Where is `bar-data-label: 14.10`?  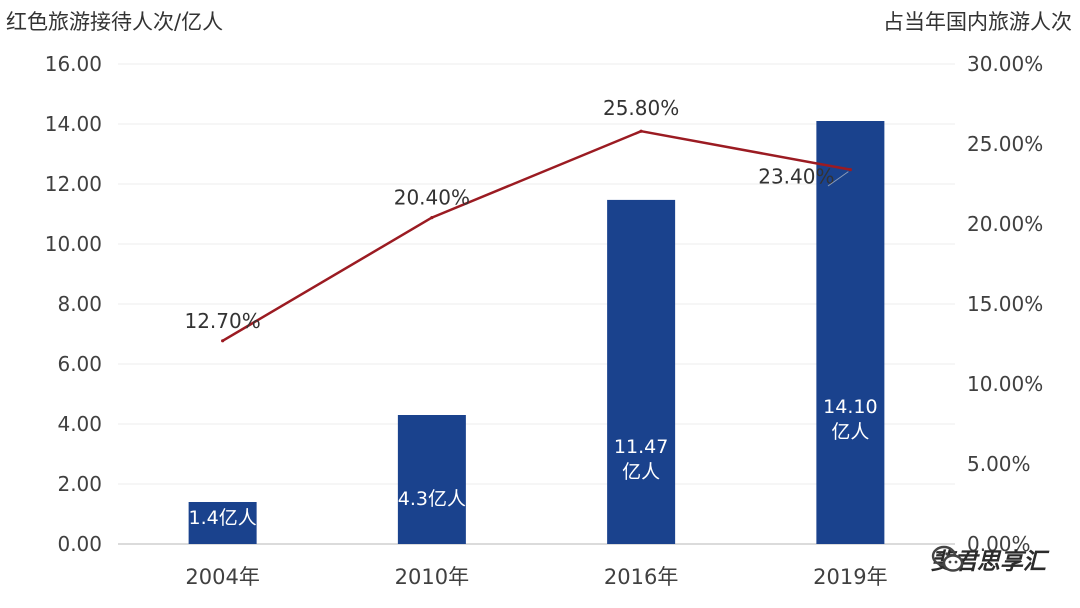
bar-data-label: 14.10 is located at coordinates (850, 407).